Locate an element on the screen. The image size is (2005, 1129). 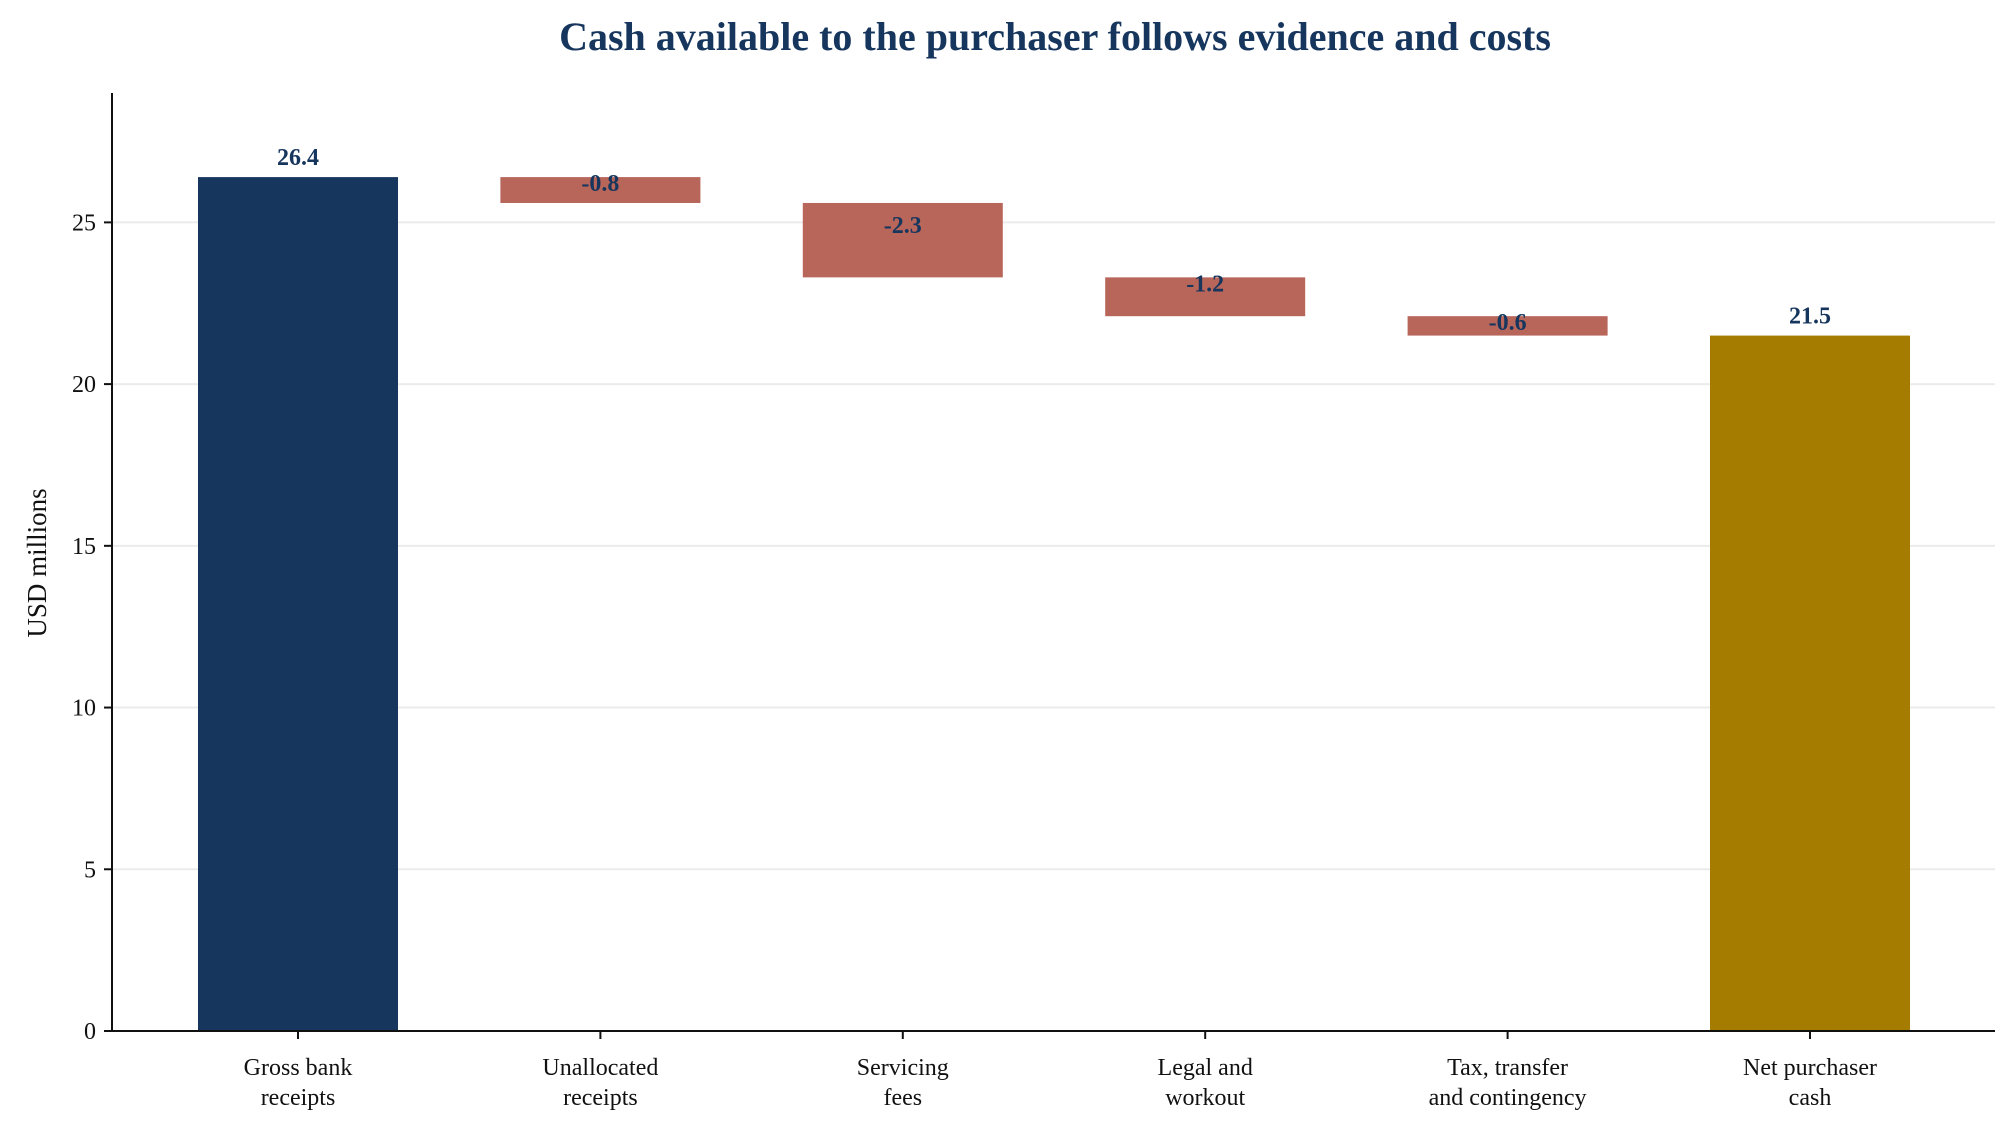
data-labels: 26.4 -0.8 -2.3 -1.2 -0.6 21.5 is located at coordinates (1054, 240).